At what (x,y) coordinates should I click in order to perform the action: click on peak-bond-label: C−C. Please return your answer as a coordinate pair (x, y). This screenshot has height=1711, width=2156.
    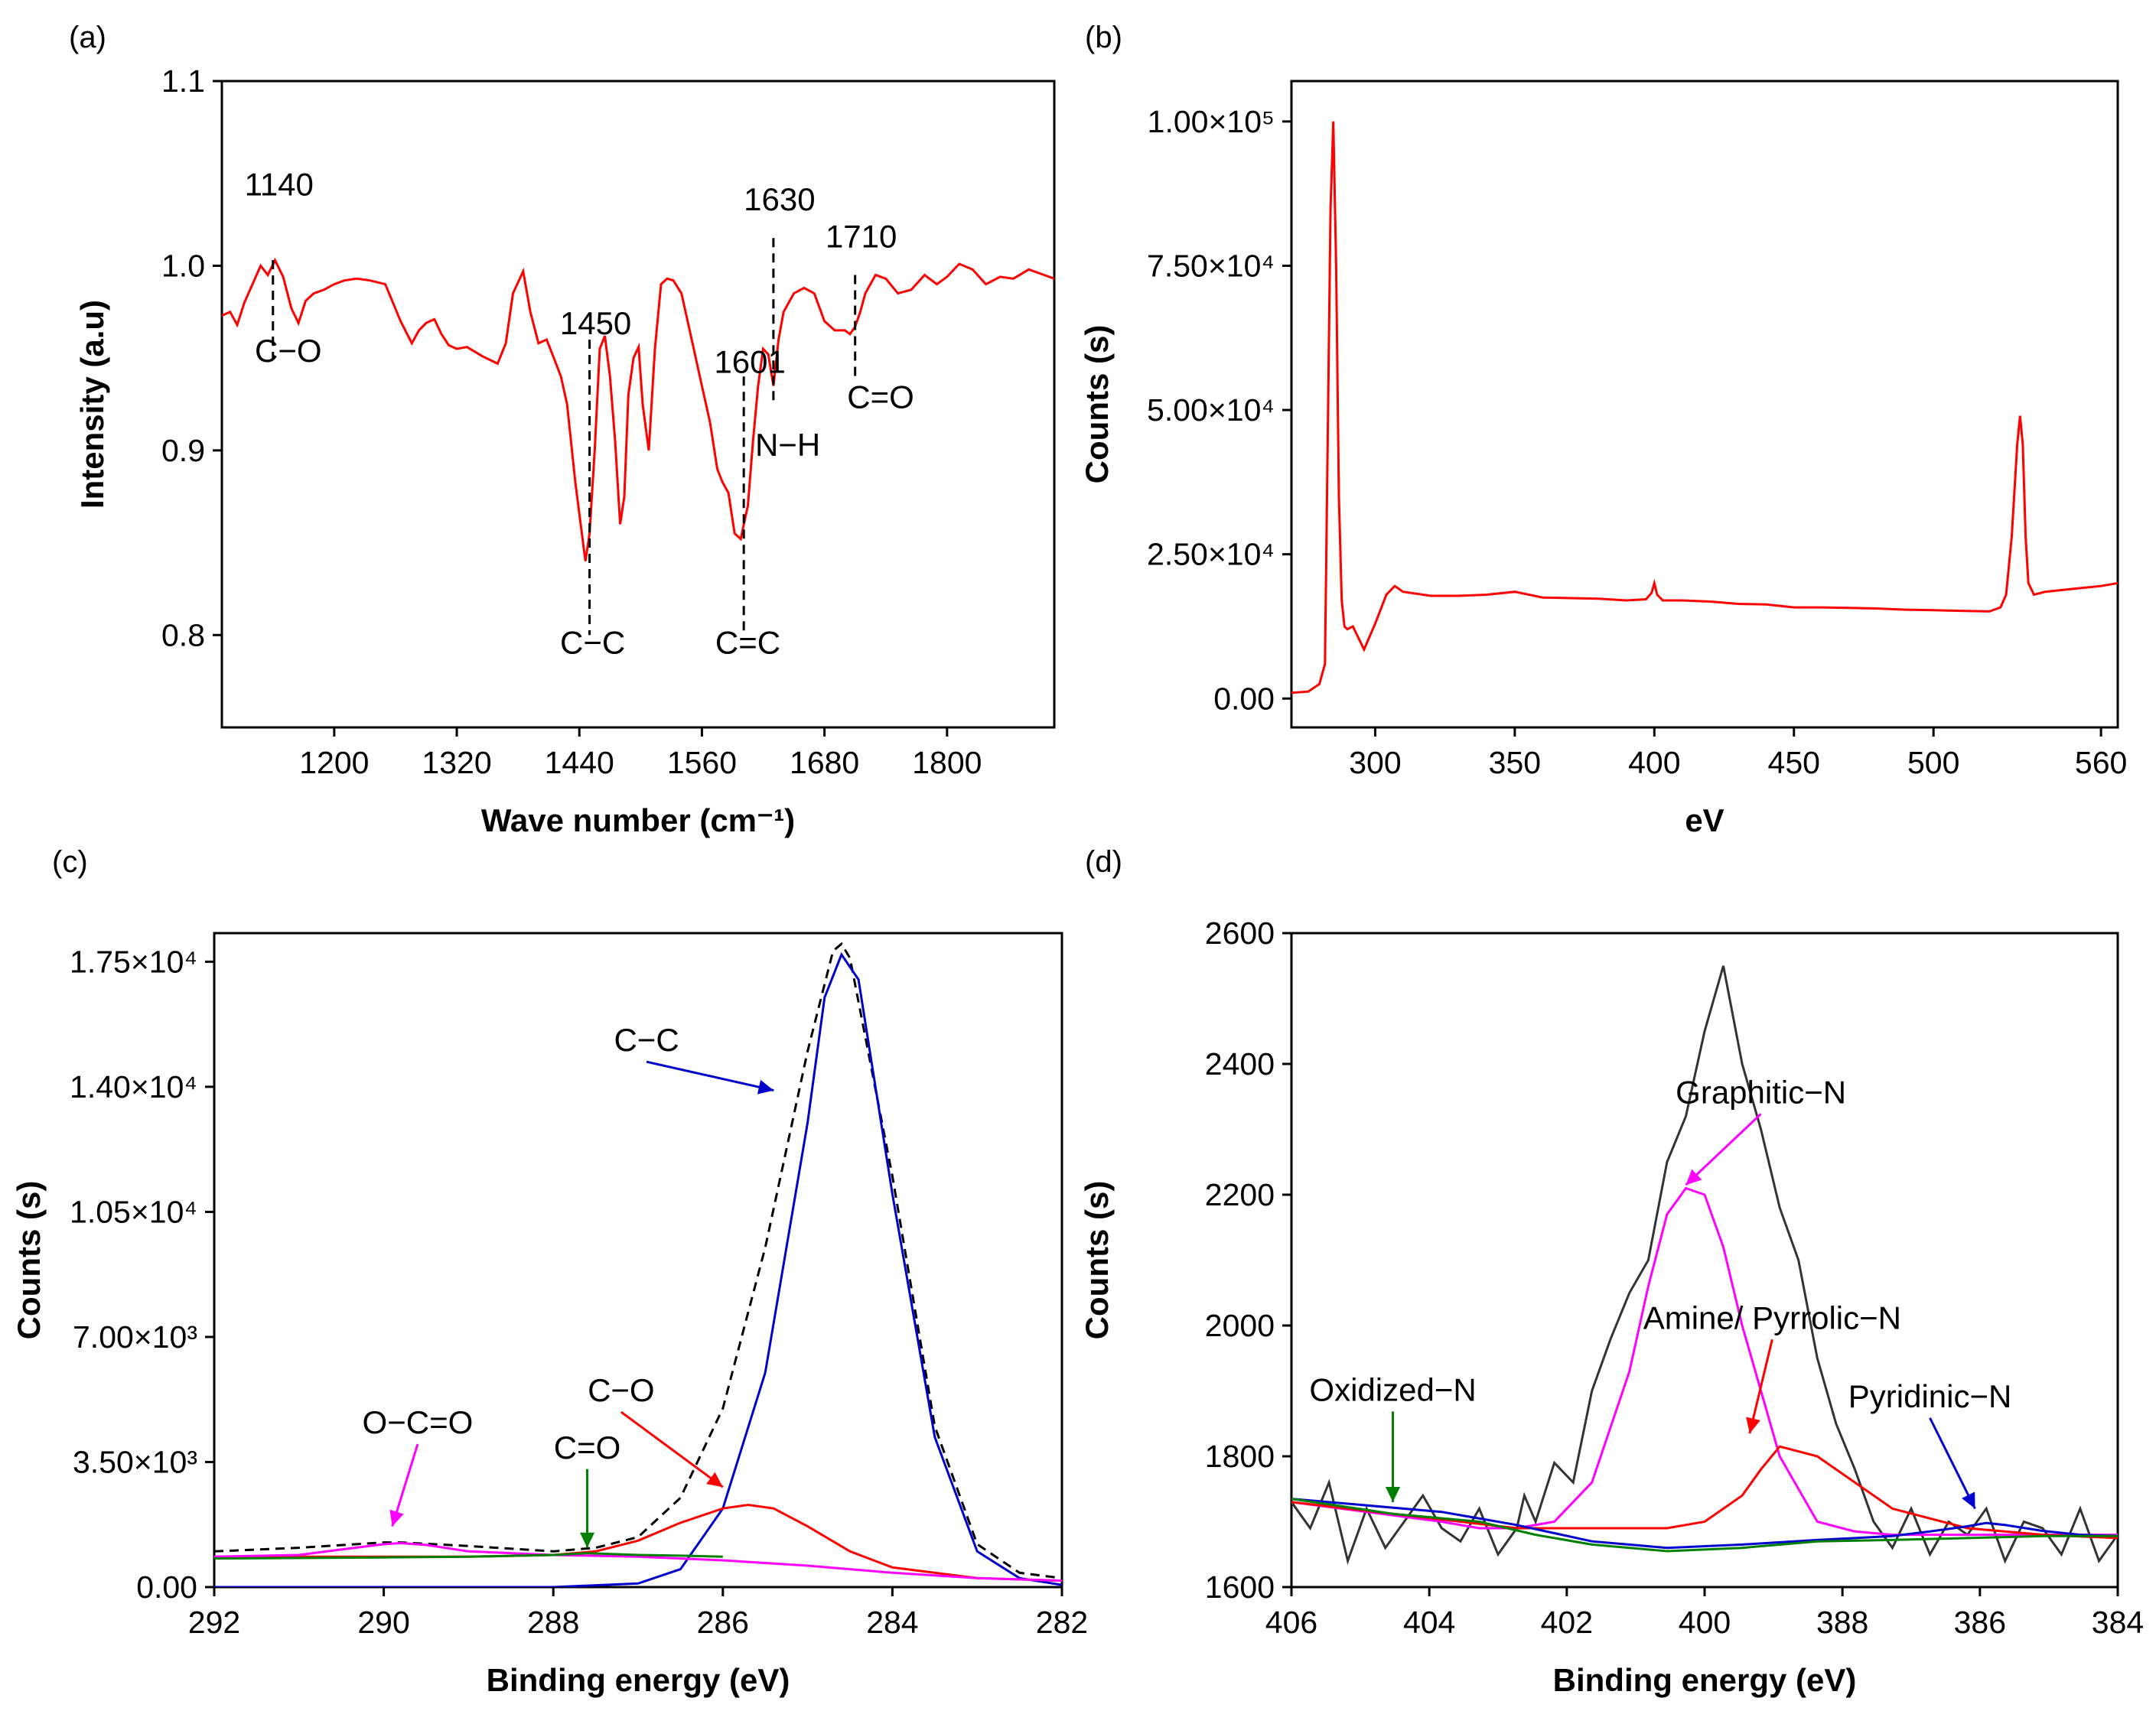
    Looking at the image, I should click on (592, 642).